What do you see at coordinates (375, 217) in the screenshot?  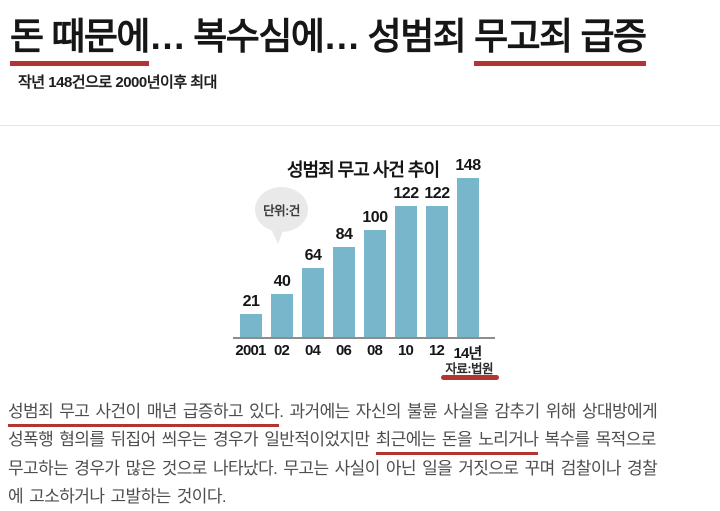 I see `bar-value-label: 100` at bounding box center [375, 217].